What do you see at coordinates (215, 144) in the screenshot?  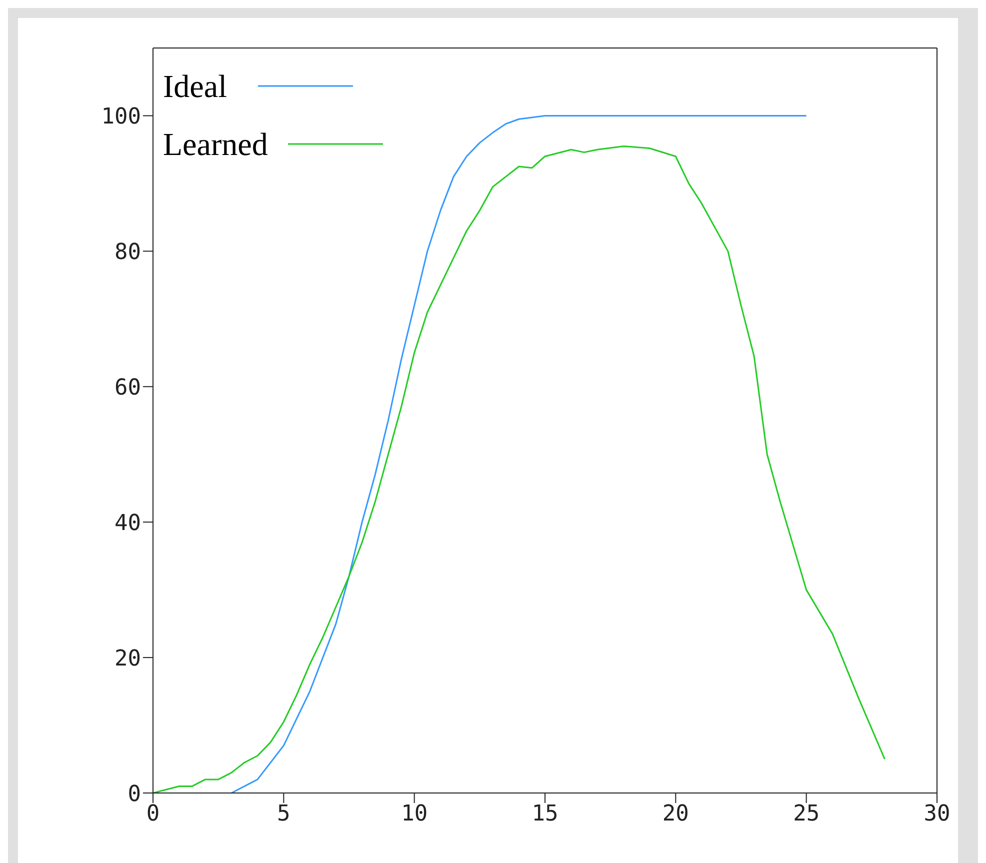 I see `legend-label: Learned` at bounding box center [215, 144].